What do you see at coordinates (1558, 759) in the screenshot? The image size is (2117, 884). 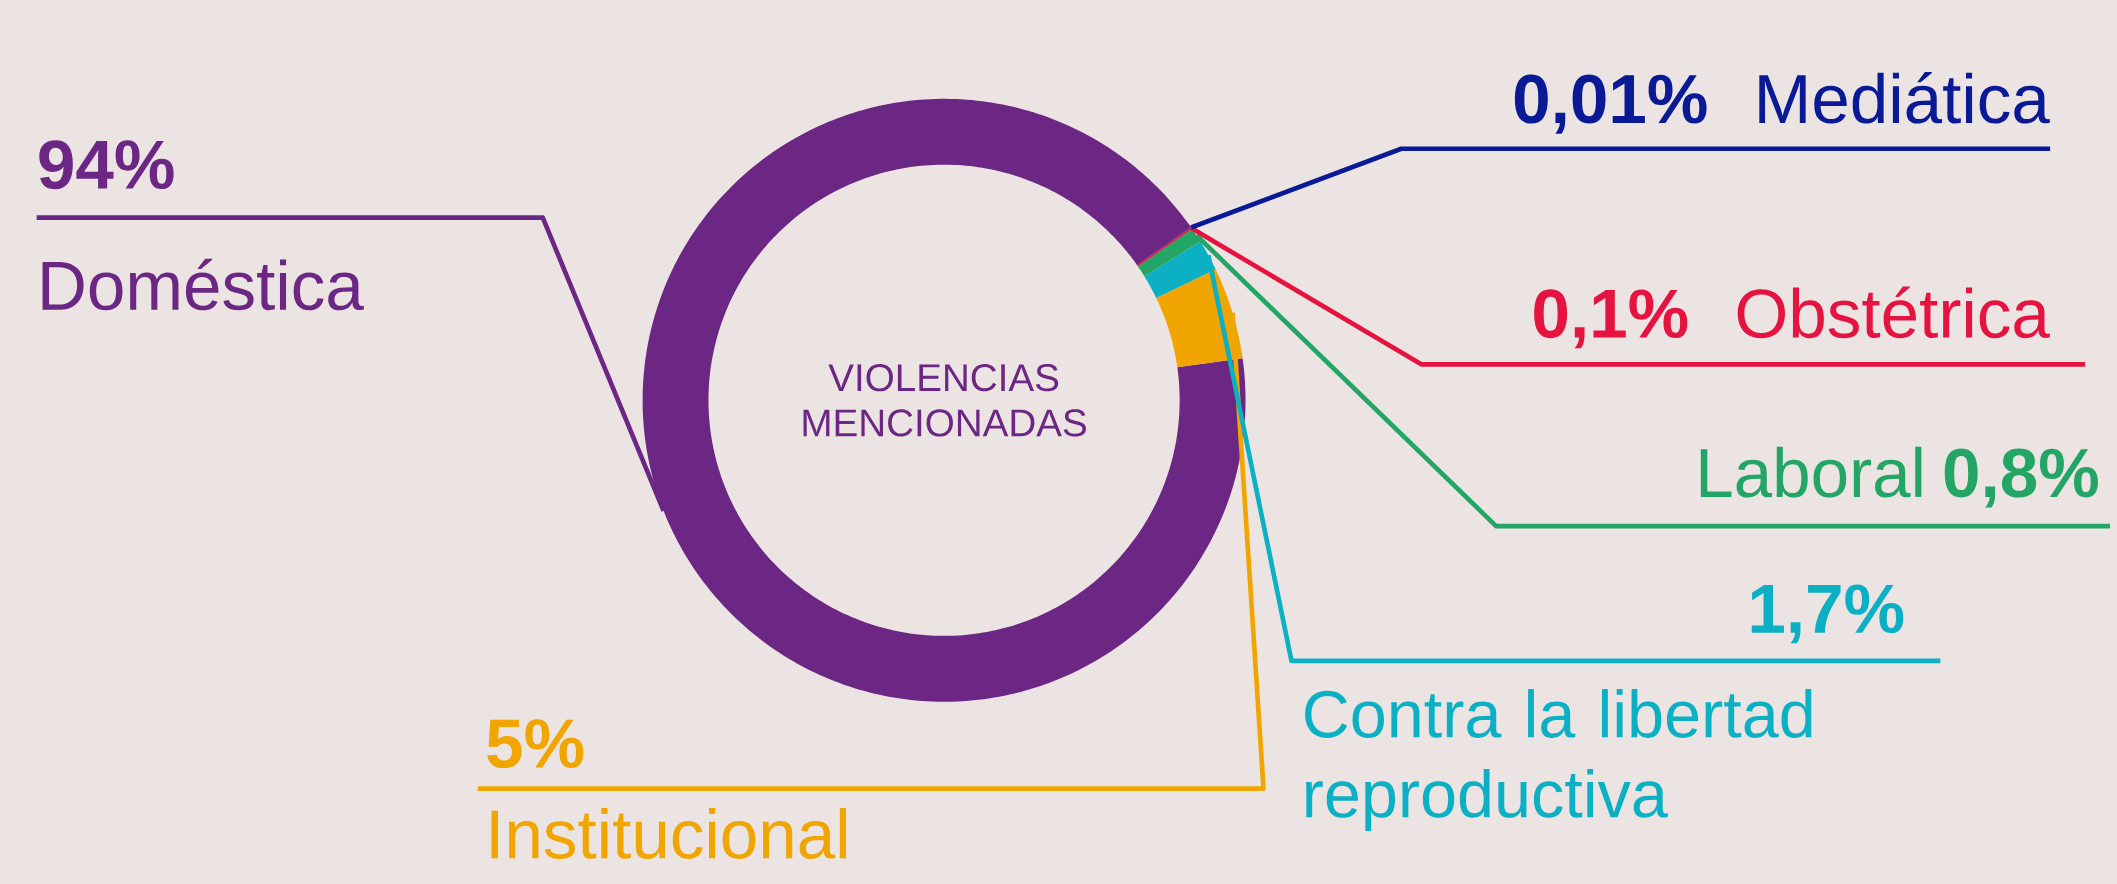 I see `slice-label: Contra la libertad reproductiva` at bounding box center [1558, 759].